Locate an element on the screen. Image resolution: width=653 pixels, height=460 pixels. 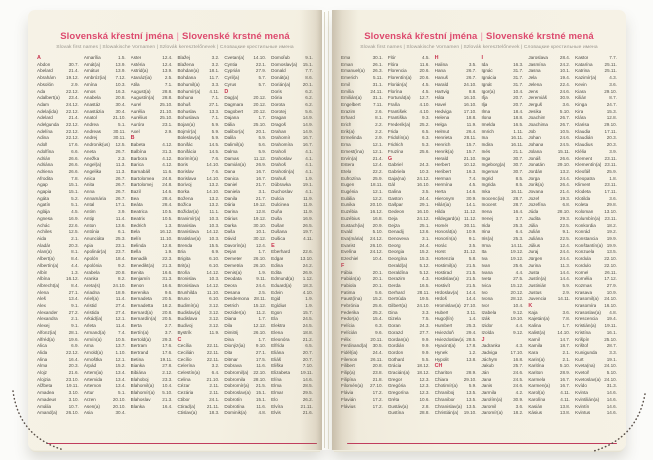
nameday-date: 31.1. is located at coordinates (377, 98).